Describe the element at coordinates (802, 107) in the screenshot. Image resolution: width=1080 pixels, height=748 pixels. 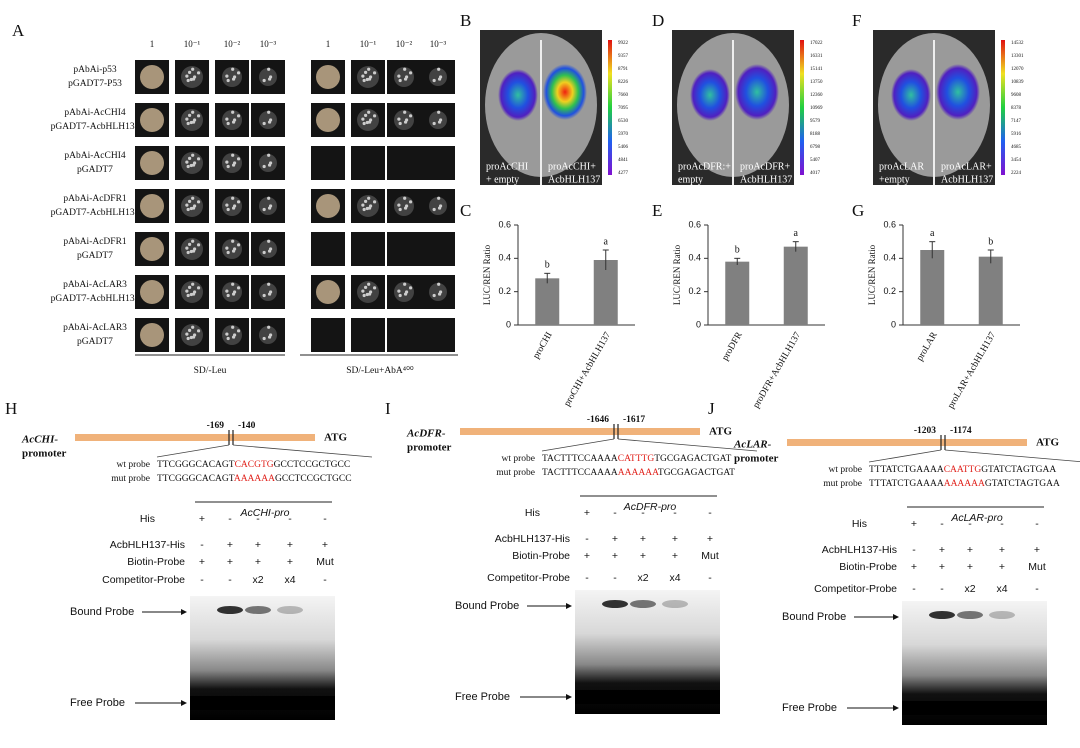
I see `color-bar` at that location.